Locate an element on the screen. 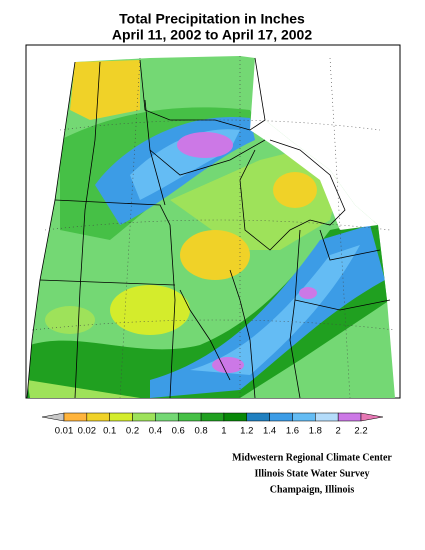  legend-label: 0.4 is located at coordinates (155, 431).